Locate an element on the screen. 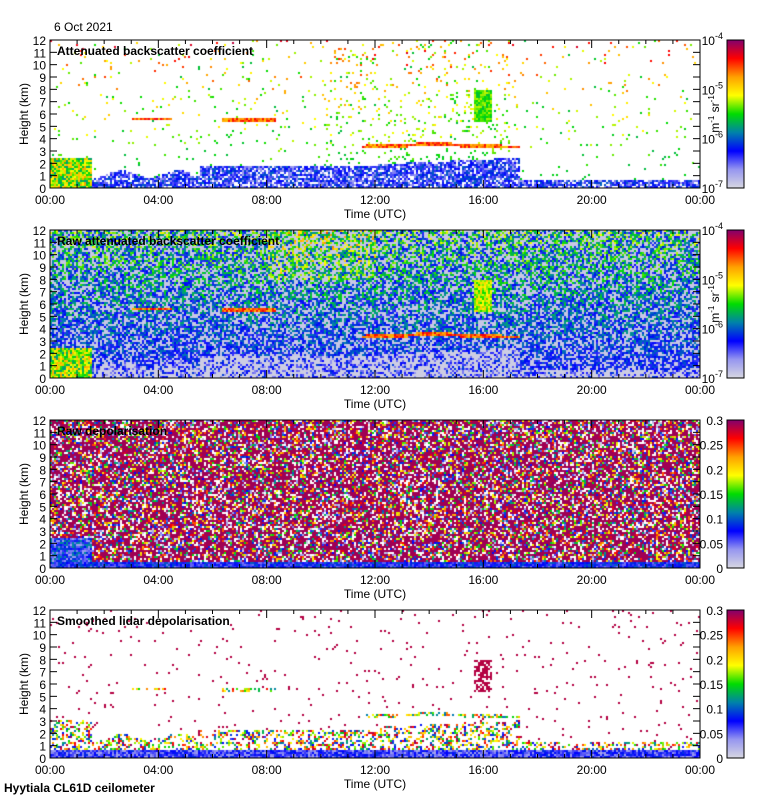 This screenshot has width=780, height=800. colorbar-tick-label: 10⁻⁵ is located at coordinates (712, 278).